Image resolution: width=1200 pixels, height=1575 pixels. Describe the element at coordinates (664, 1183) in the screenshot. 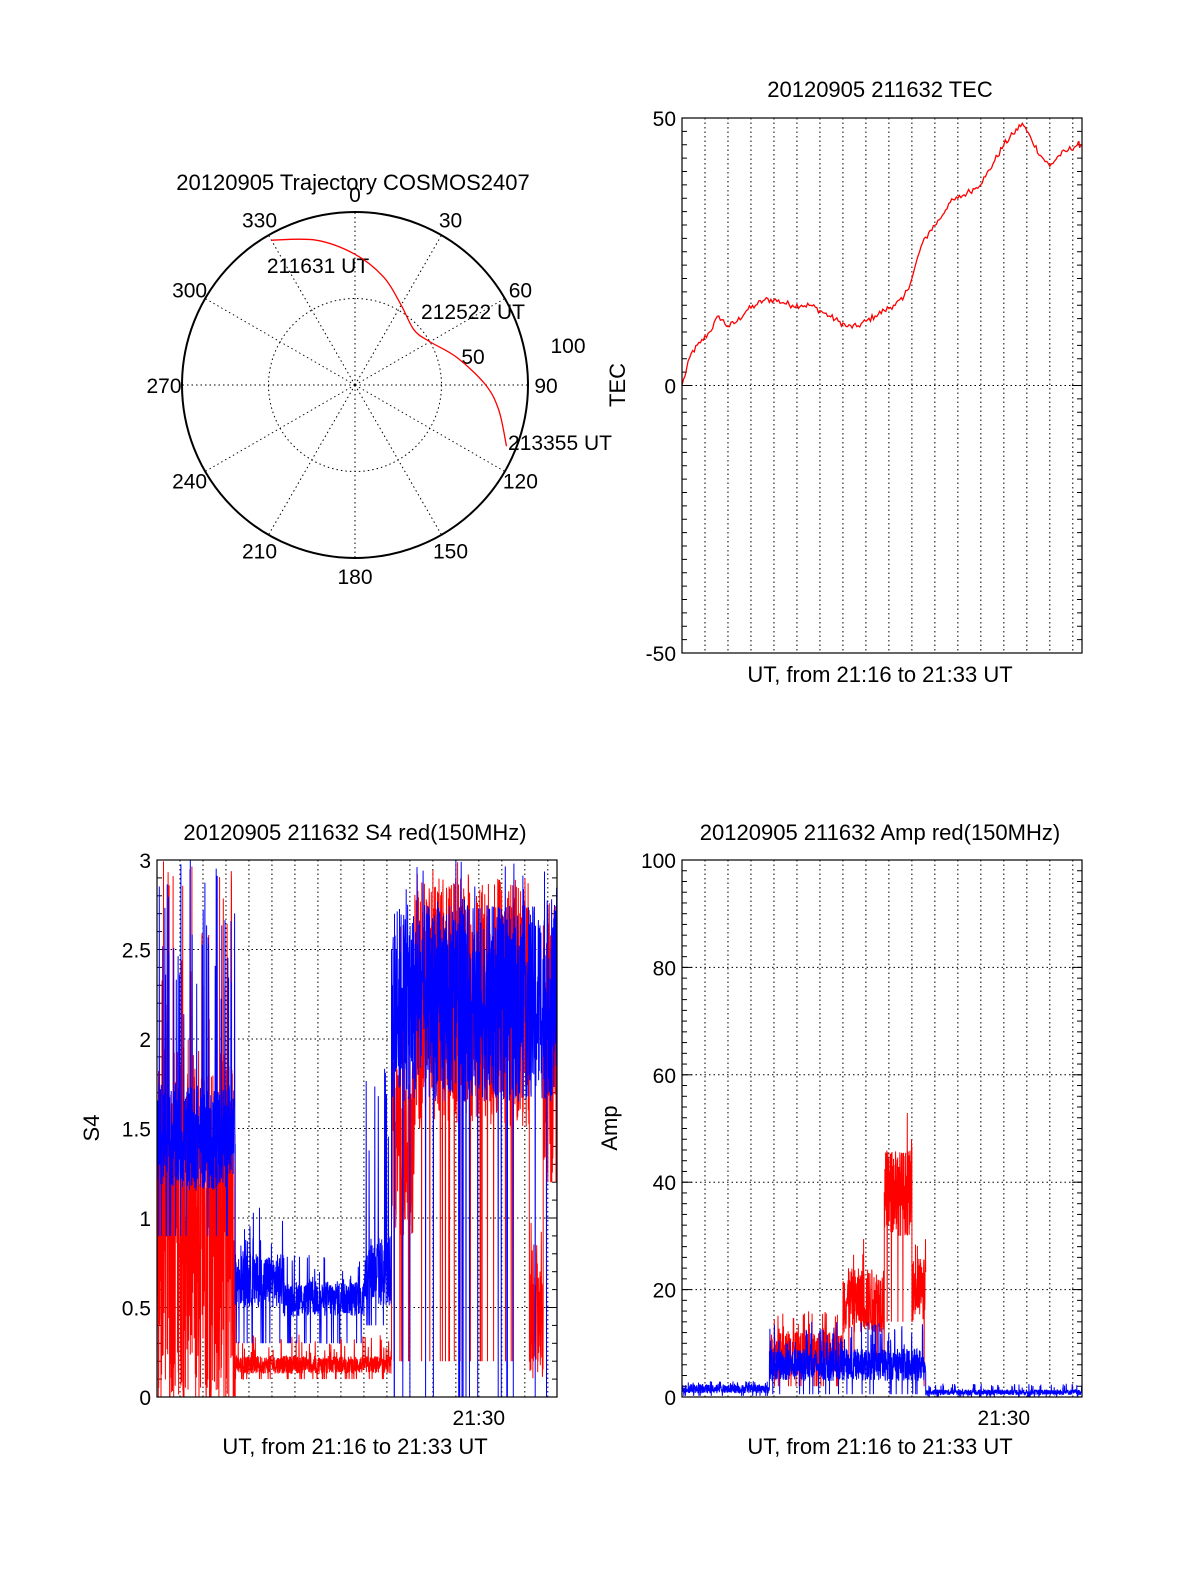

I see `y-tick-label: 40` at that location.